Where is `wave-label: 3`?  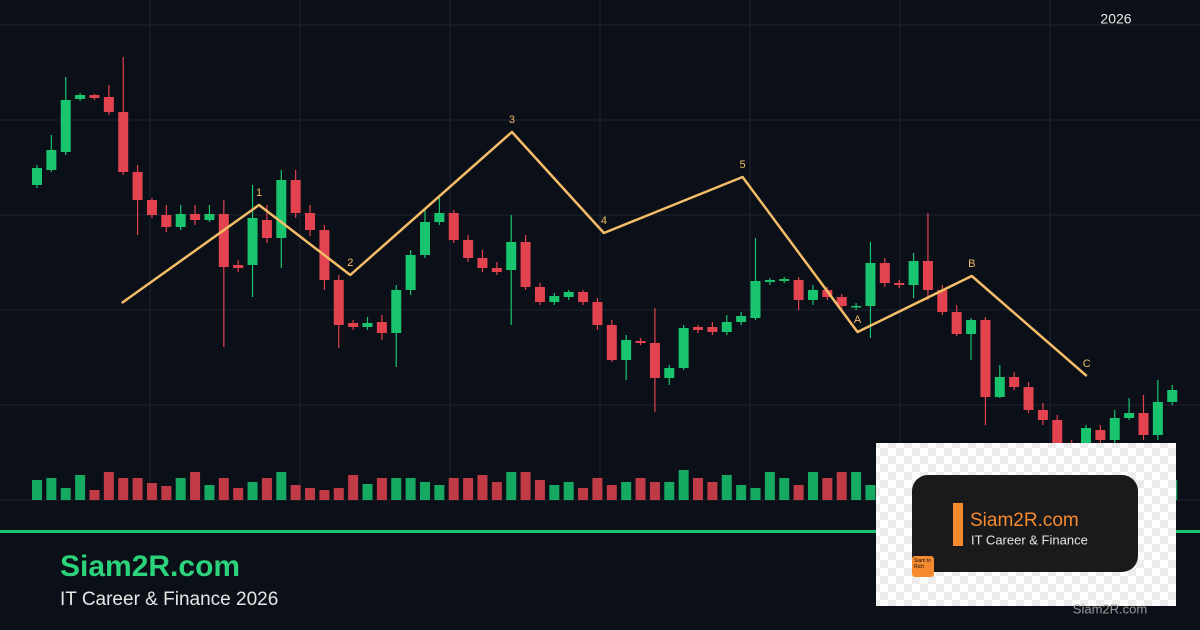 wave-label: 3 is located at coordinates (512, 120).